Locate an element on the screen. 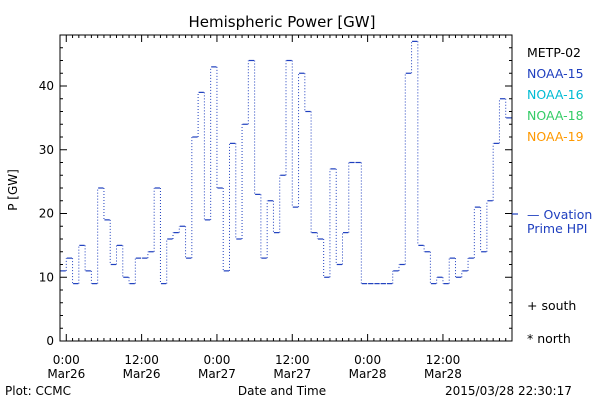 Image resolution: width=600 pixels, height=400 pixels. y-axis-label: P [GW] is located at coordinates (13, 190).